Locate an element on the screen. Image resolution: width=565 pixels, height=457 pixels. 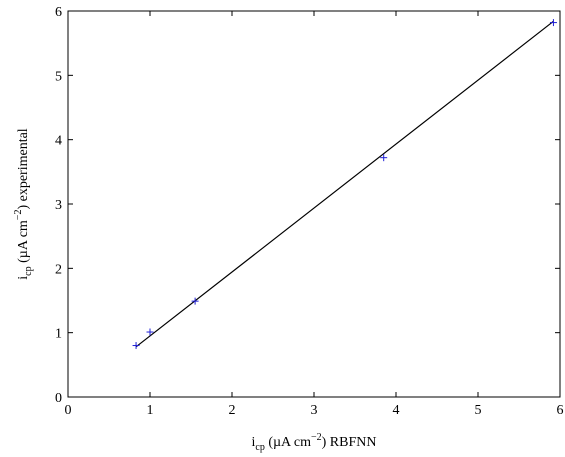
y-tick-label-6: 6 is located at coordinates (58, 12).